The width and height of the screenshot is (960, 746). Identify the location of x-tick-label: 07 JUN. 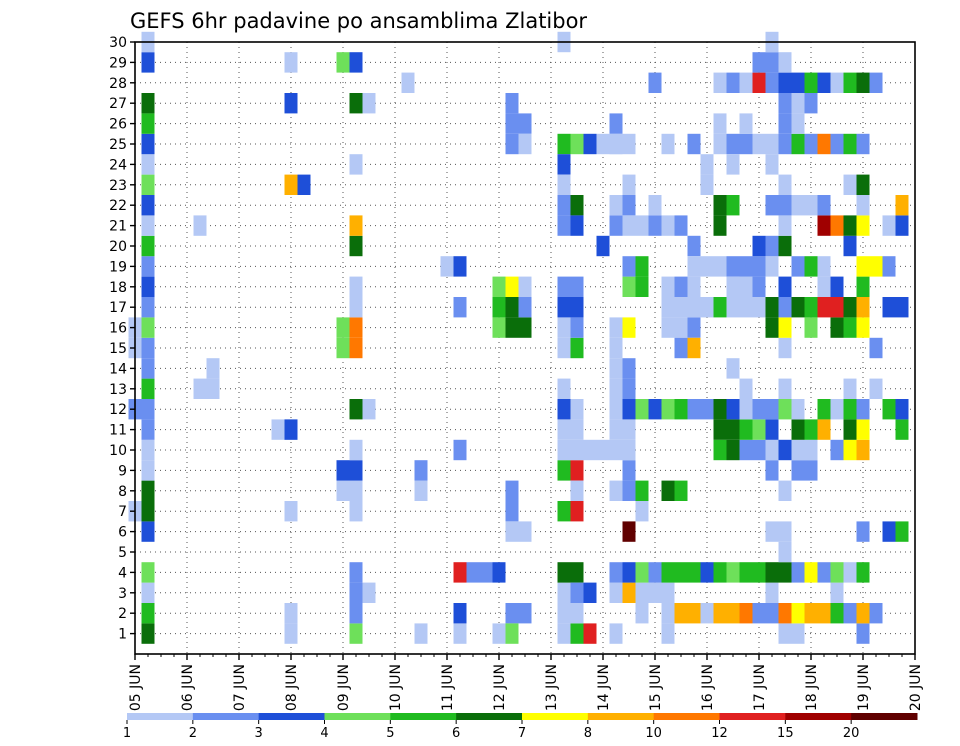
(240, 687).